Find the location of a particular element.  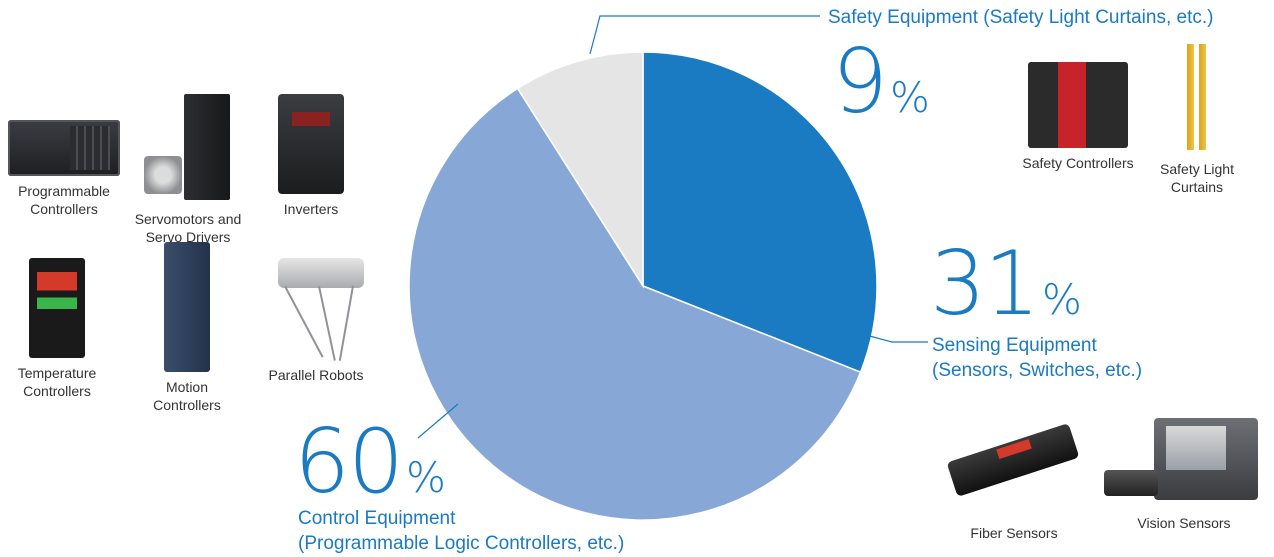

temperature-controllers-caption: Temperature Controllers is located at coordinates (57, 382).